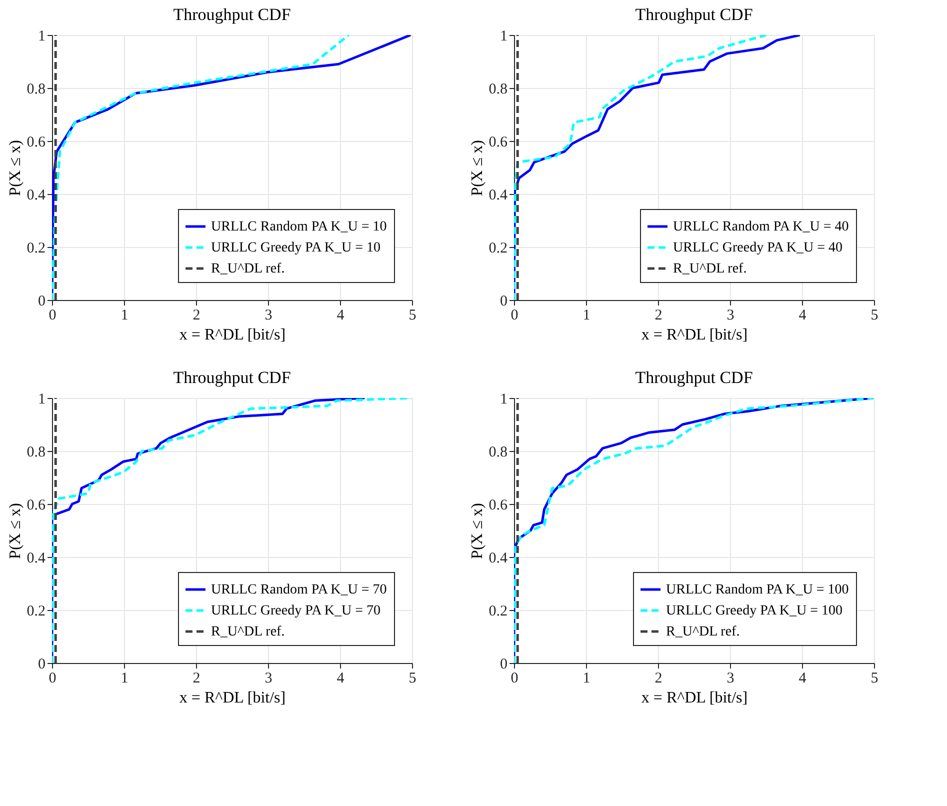 The image size is (947, 806). Describe the element at coordinates (758, 248) in the screenshot. I see `legend-label: URLLC Greedy PA K_U = 40` at that location.